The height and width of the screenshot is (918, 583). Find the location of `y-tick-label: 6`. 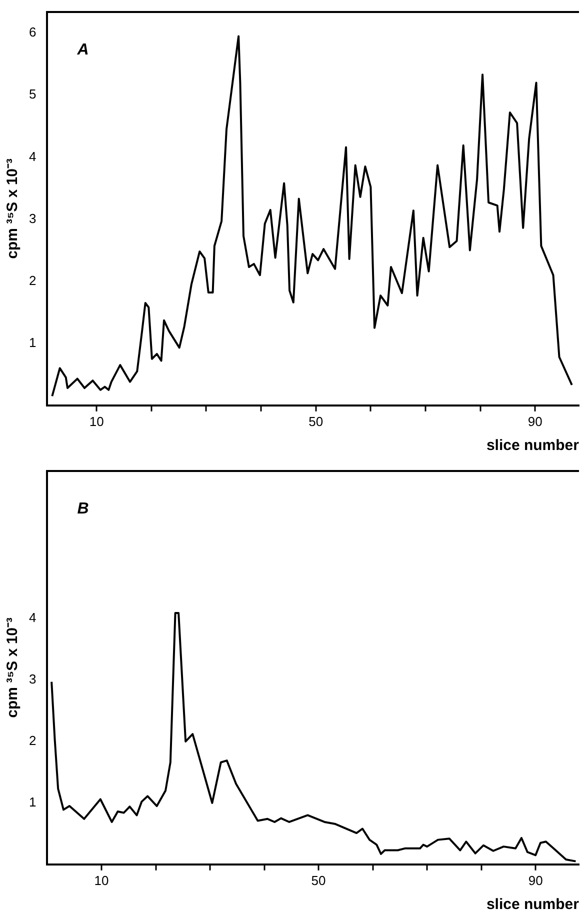

y-tick-label: 6 is located at coordinates (32, 32).